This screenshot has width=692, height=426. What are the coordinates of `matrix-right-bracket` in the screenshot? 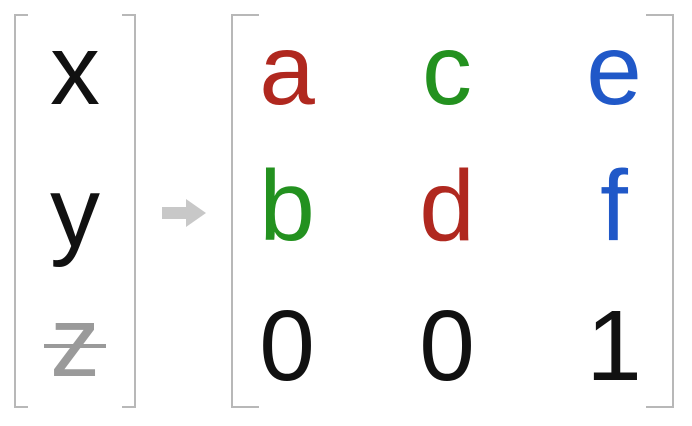 It's located at (660, 211).